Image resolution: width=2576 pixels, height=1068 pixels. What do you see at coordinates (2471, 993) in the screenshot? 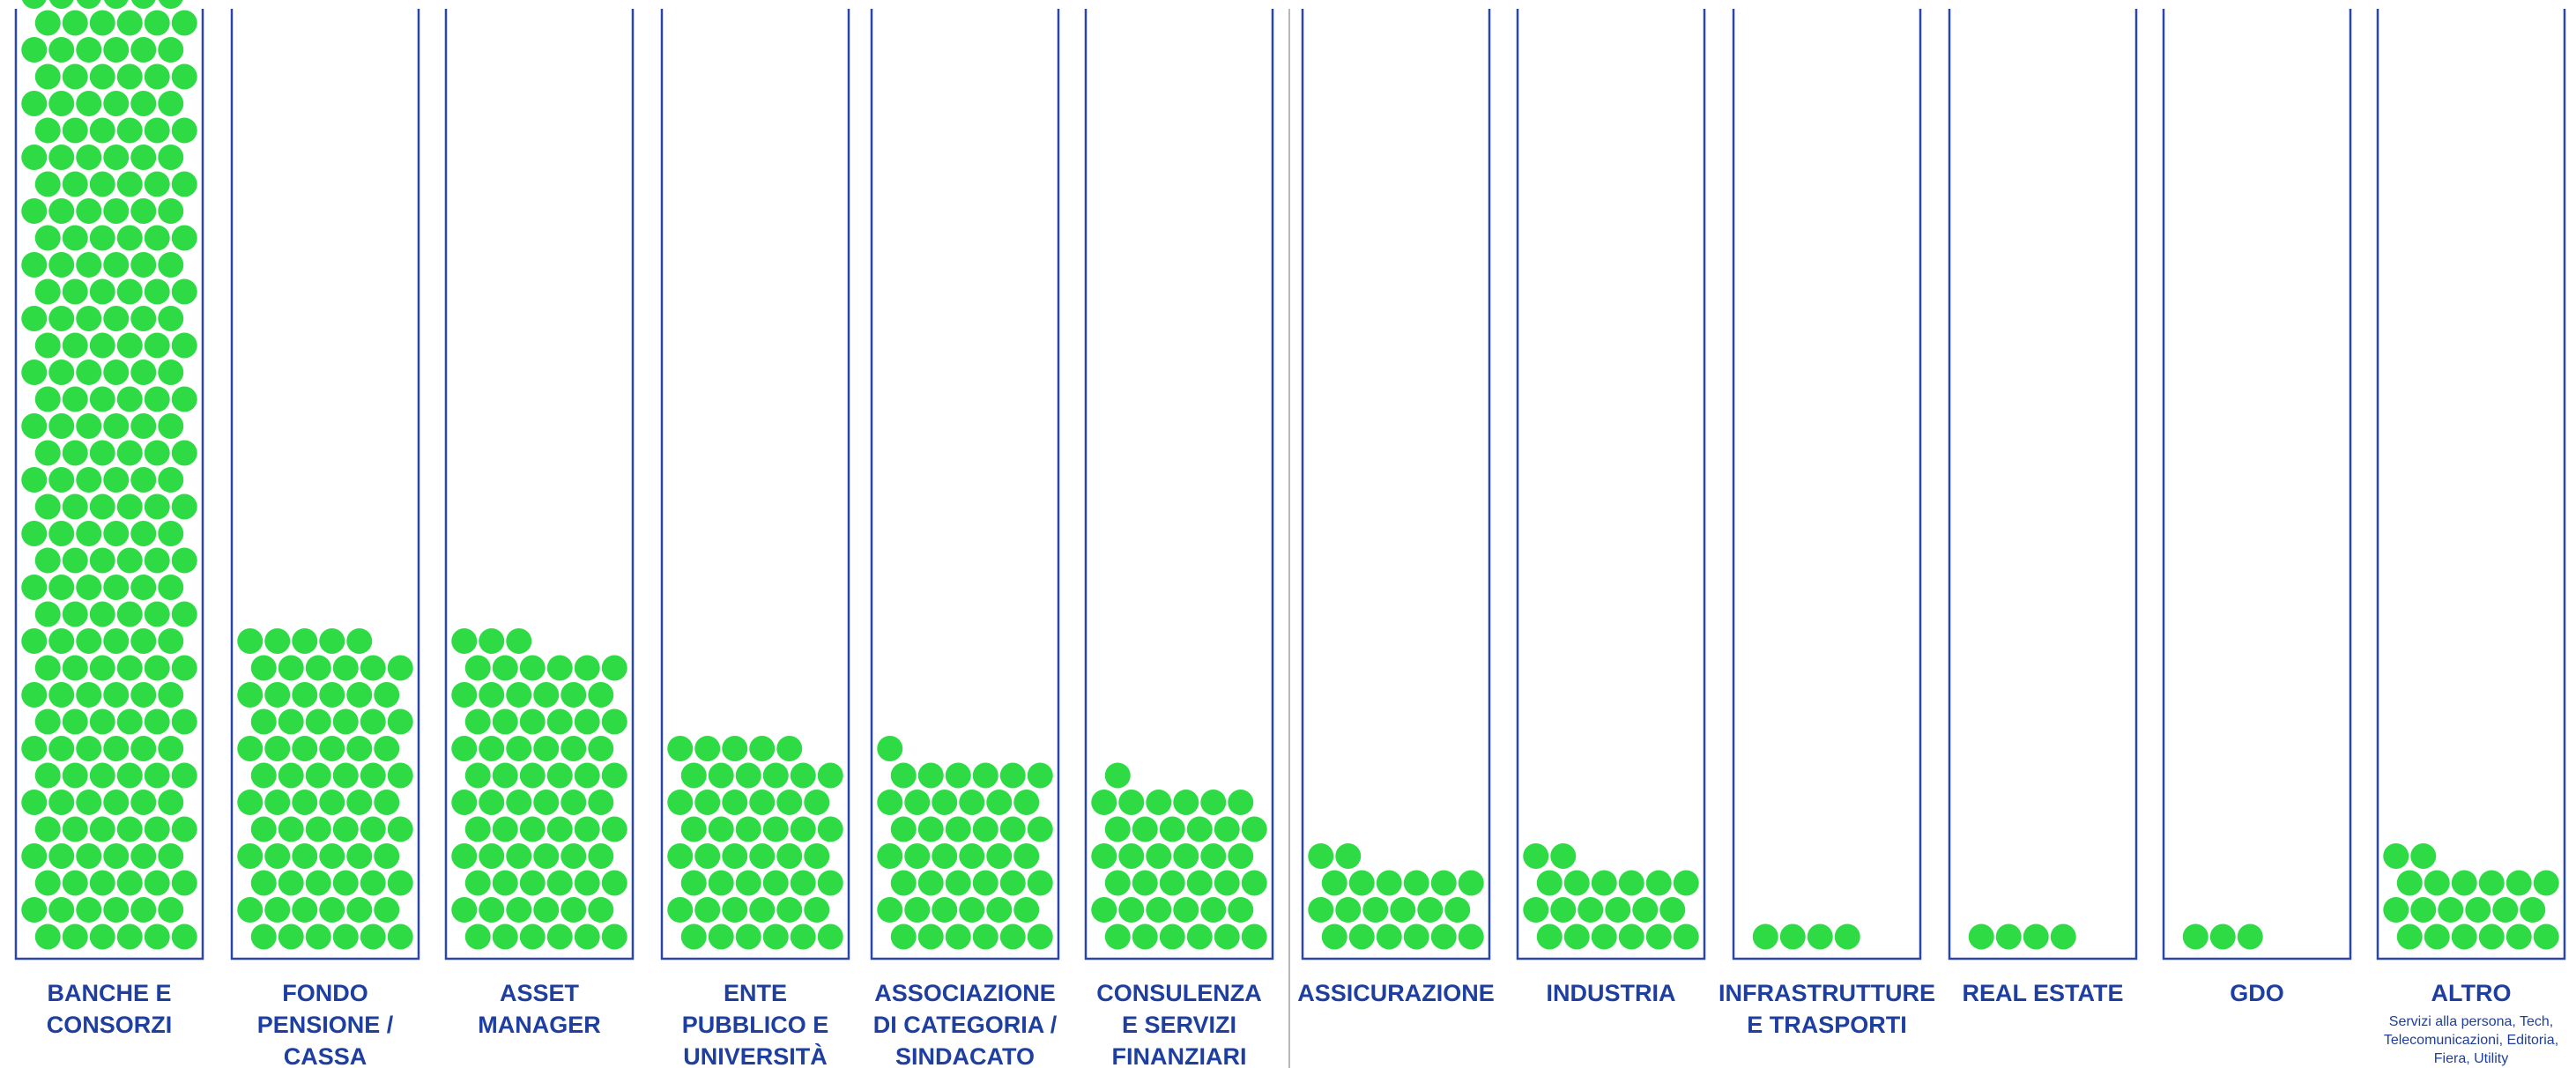
I see `category-label: ALTRO` at bounding box center [2471, 993].